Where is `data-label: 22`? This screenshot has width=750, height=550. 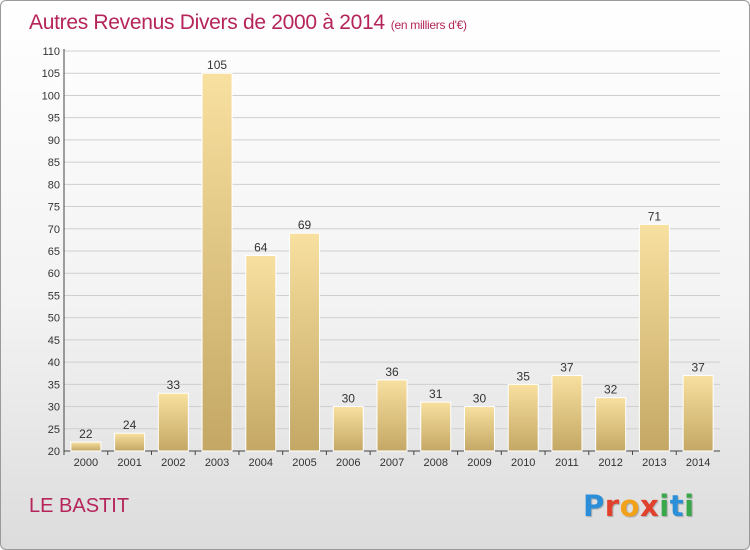
data-label: 22 is located at coordinates (86, 434).